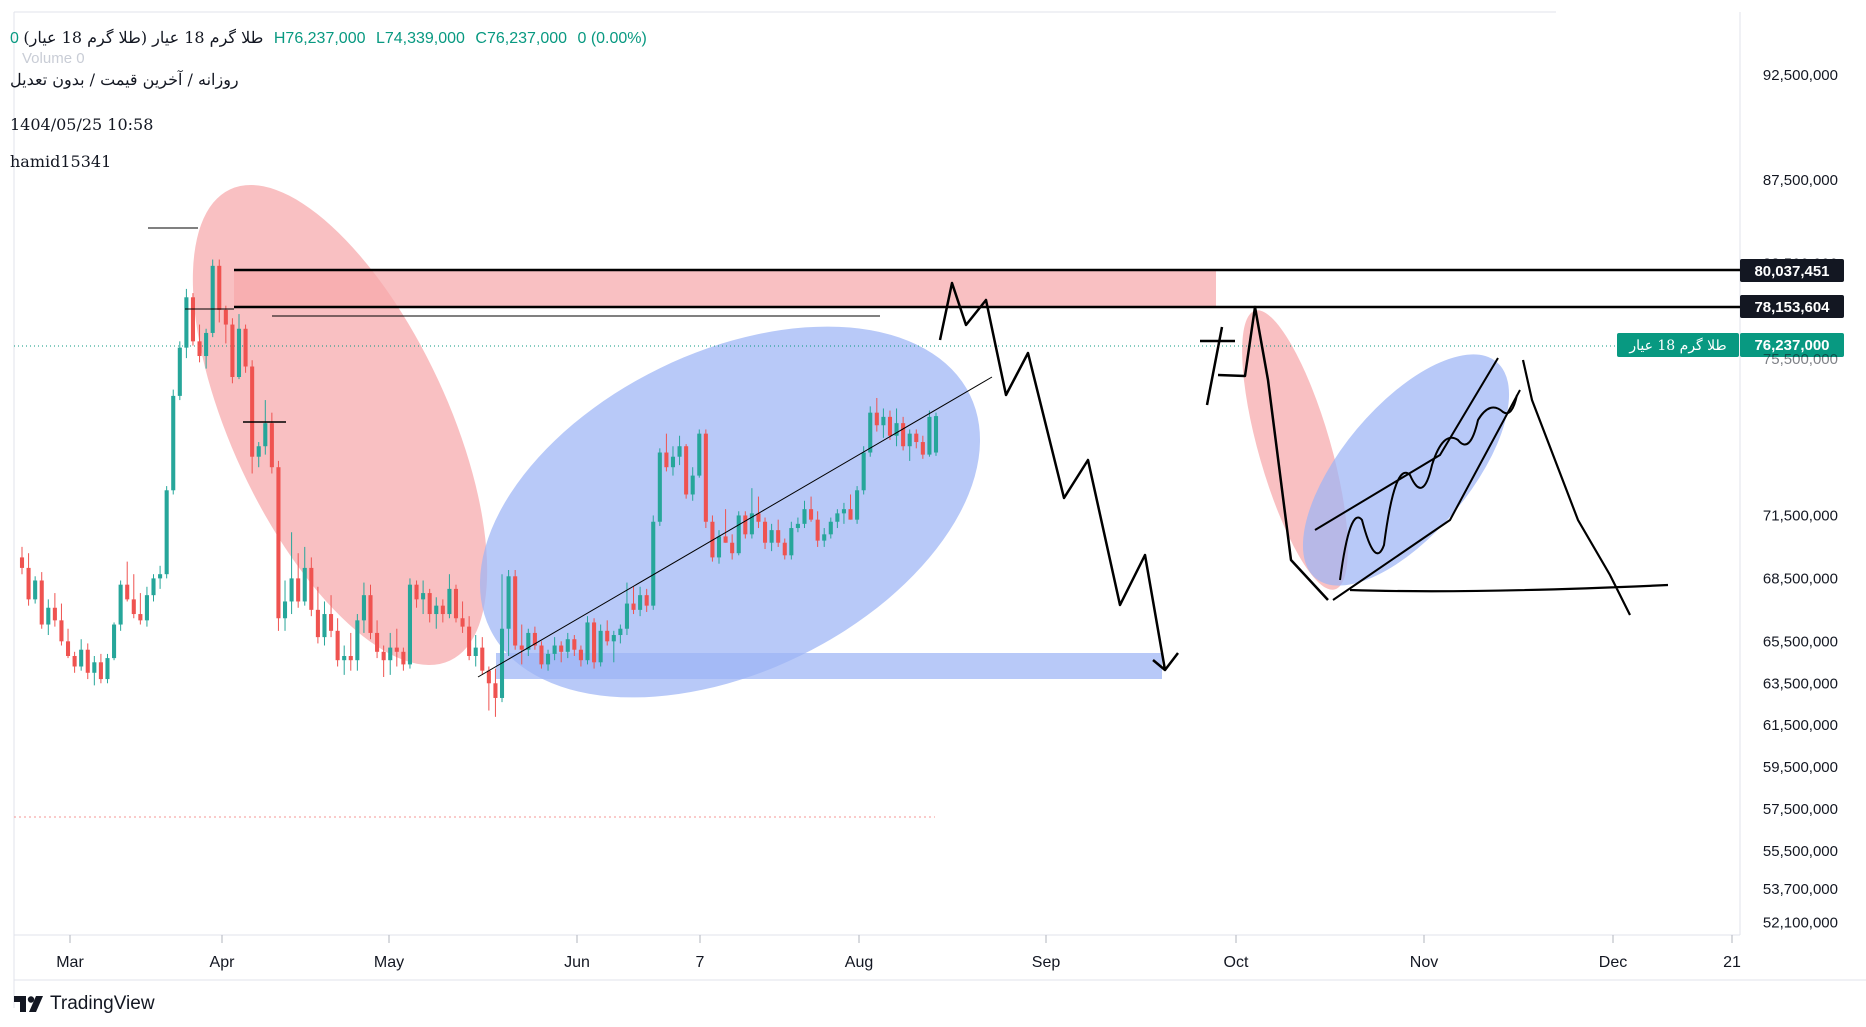 This screenshot has width=1866, height=1027. Describe the element at coordinates (1730, 345) in the screenshot. I see `last-price-badge: طلا گرم 18 عیار 76,237,000` at that location.